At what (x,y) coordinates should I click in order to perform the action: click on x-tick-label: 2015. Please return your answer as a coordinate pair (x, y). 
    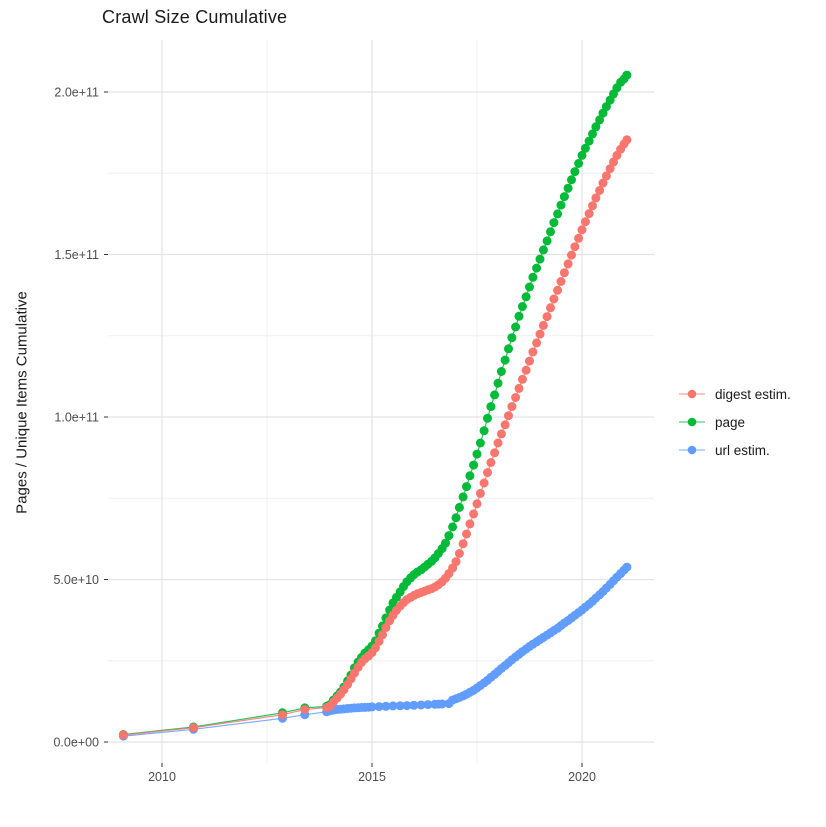
    Looking at the image, I should click on (372, 777).